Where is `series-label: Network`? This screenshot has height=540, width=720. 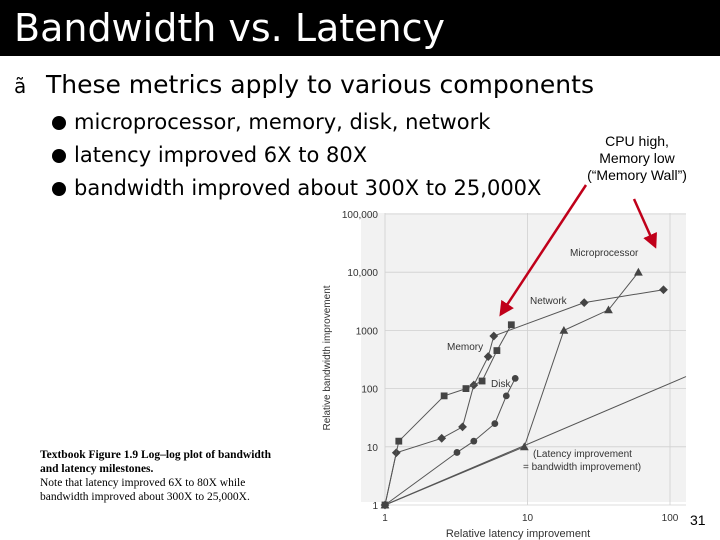
series-label: Network is located at coordinates (549, 301).